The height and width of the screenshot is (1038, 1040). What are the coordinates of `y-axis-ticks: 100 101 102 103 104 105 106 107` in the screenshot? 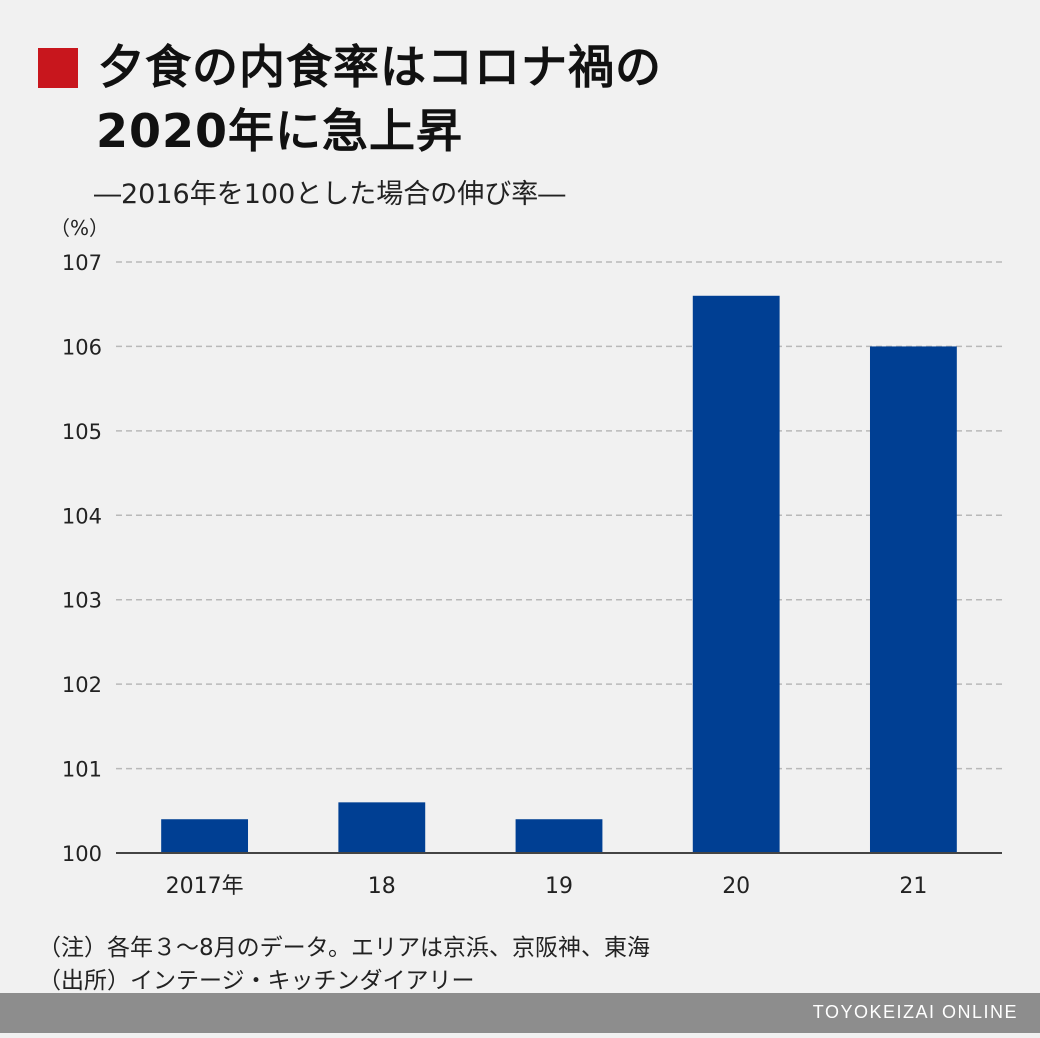 It's located at (82, 558).